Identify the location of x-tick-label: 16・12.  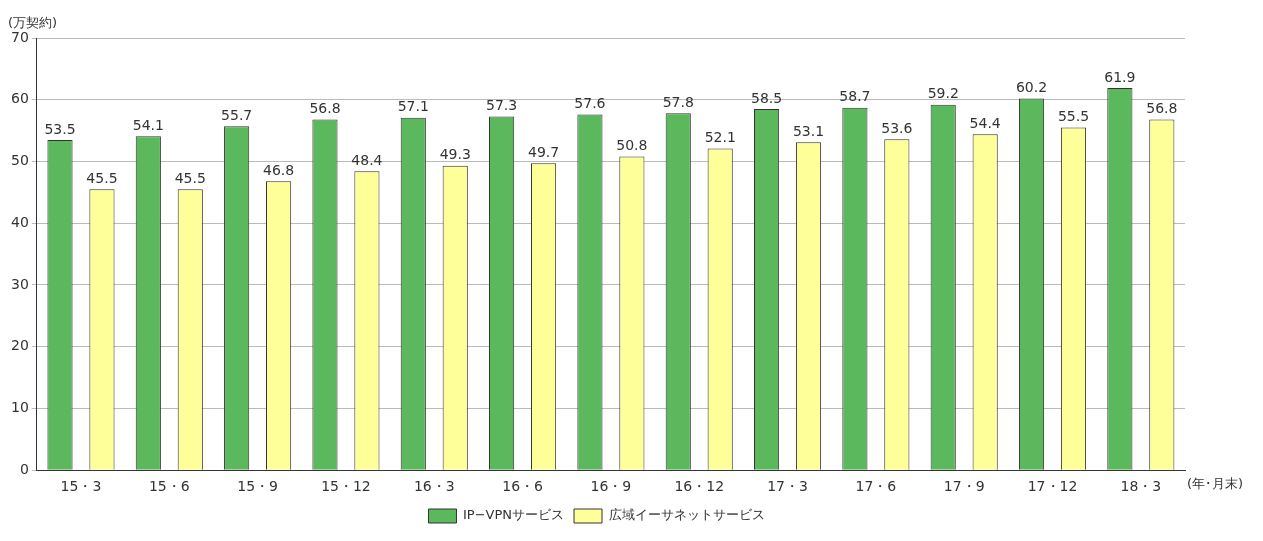
(699, 486).